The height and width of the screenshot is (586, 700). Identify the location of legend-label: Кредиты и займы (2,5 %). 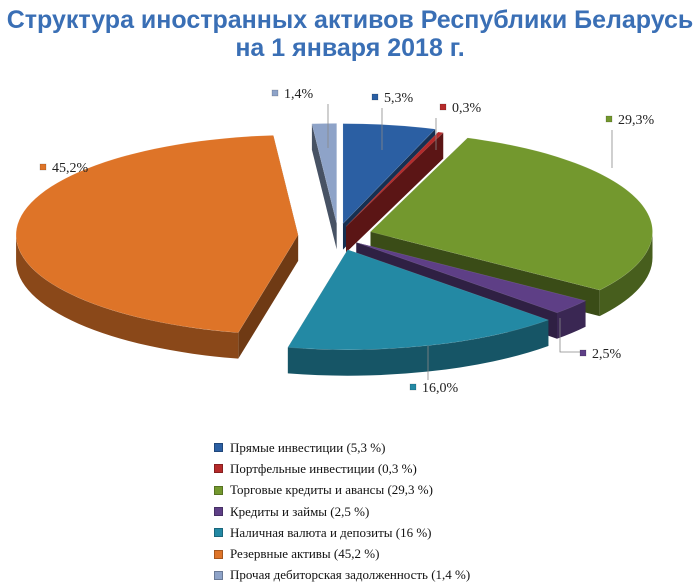
(300, 511).